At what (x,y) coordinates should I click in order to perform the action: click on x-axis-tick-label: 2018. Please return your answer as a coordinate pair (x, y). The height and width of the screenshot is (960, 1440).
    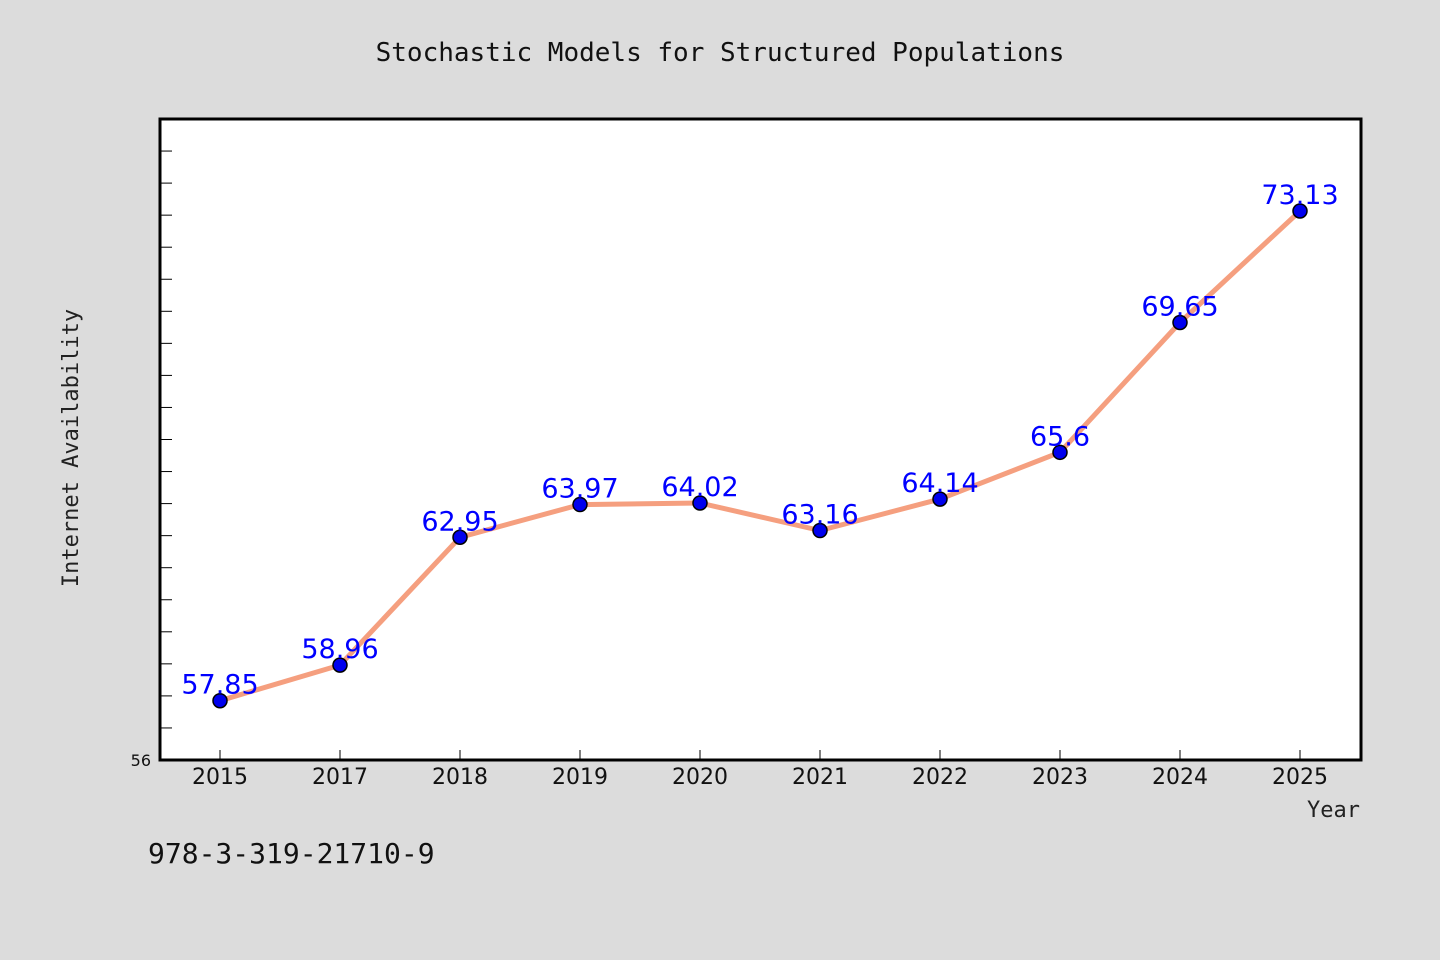
    Looking at the image, I should click on (460, 777).